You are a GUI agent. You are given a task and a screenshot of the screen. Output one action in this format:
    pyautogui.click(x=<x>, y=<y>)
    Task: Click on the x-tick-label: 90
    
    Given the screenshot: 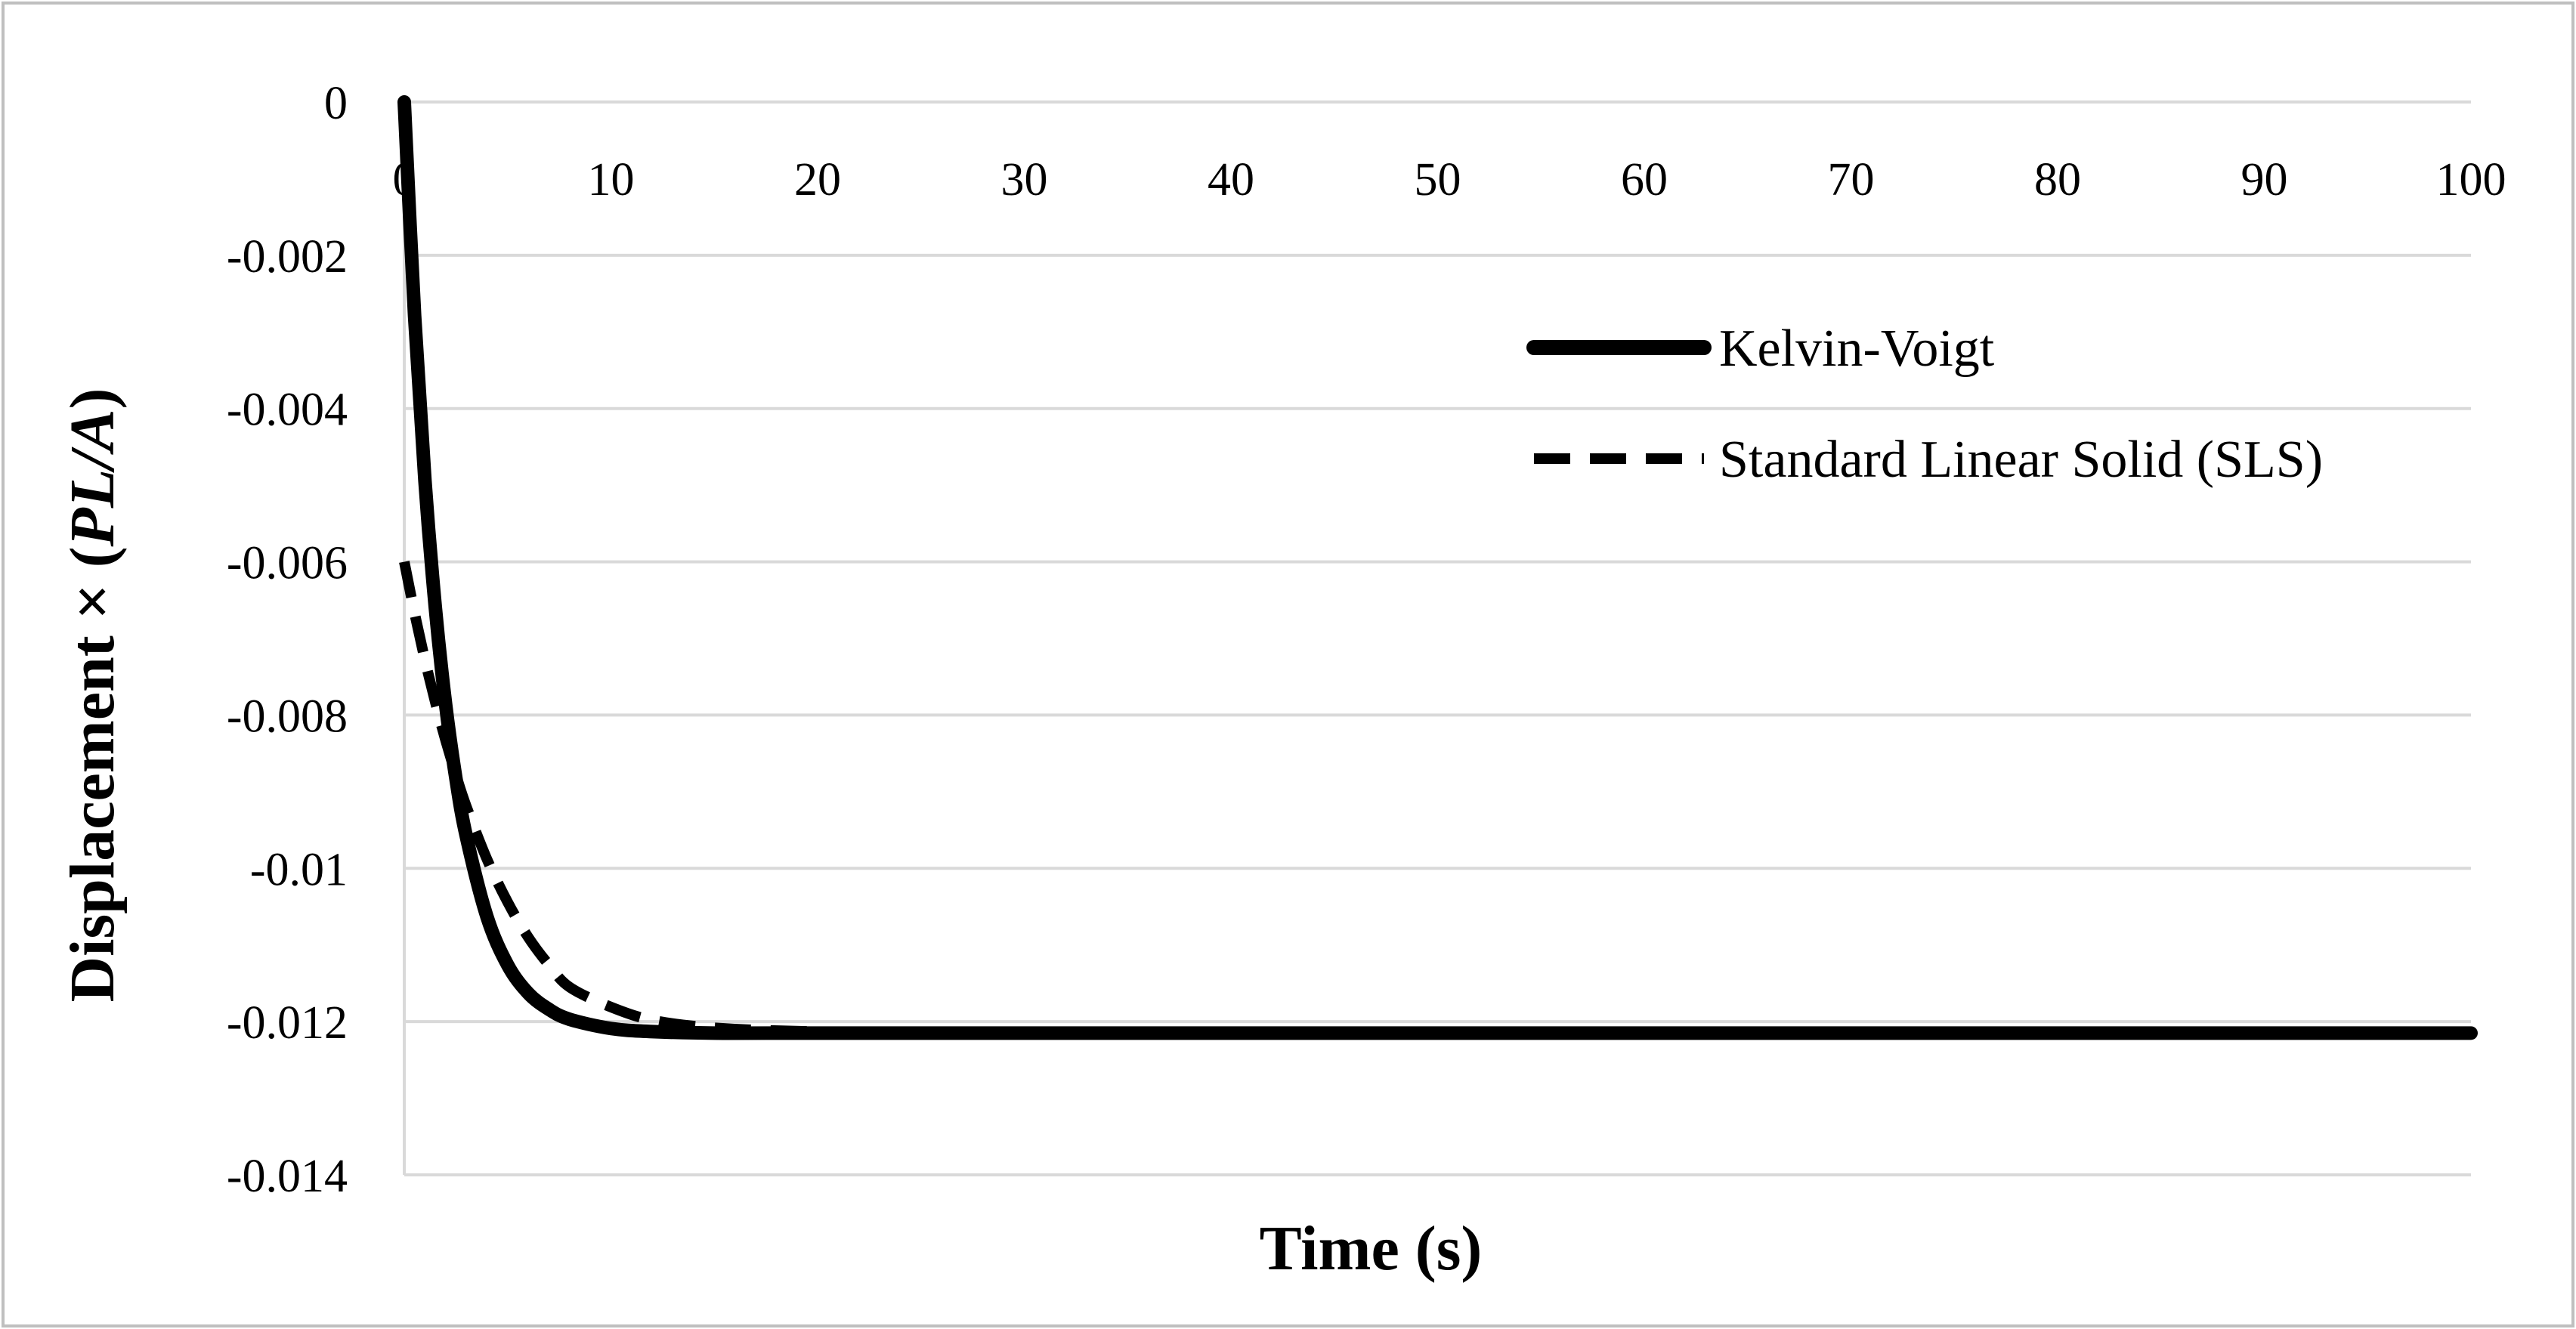 What is the action you would take?
    pyautogui.click(x=2264, y=180)
    